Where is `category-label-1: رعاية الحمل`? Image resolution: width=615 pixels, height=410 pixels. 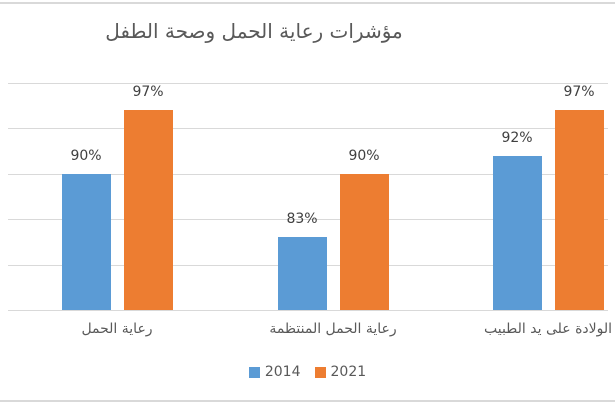 category-label-1: رعاية الحمل is located at coordinates (117, 329).